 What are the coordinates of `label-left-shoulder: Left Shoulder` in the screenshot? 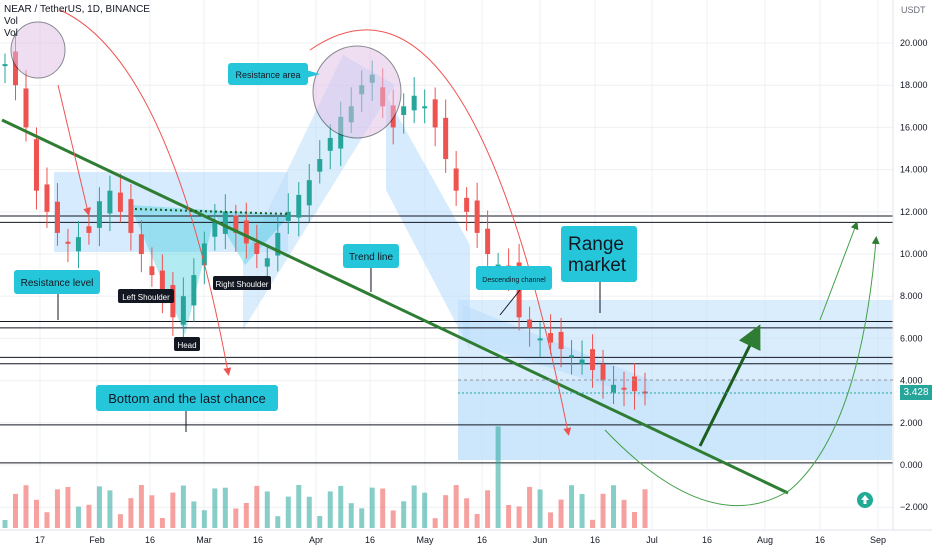 It's located at (146, 296).